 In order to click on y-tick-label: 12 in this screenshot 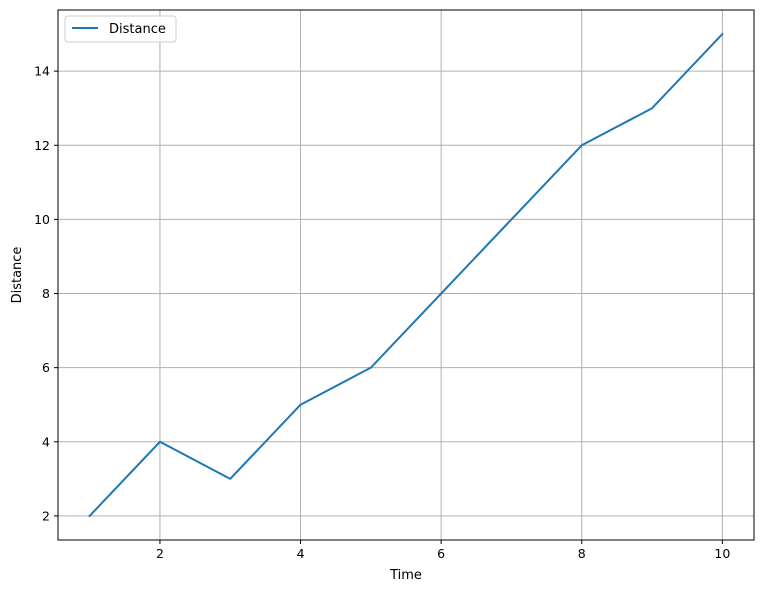, I will do `click(42, 145)`.